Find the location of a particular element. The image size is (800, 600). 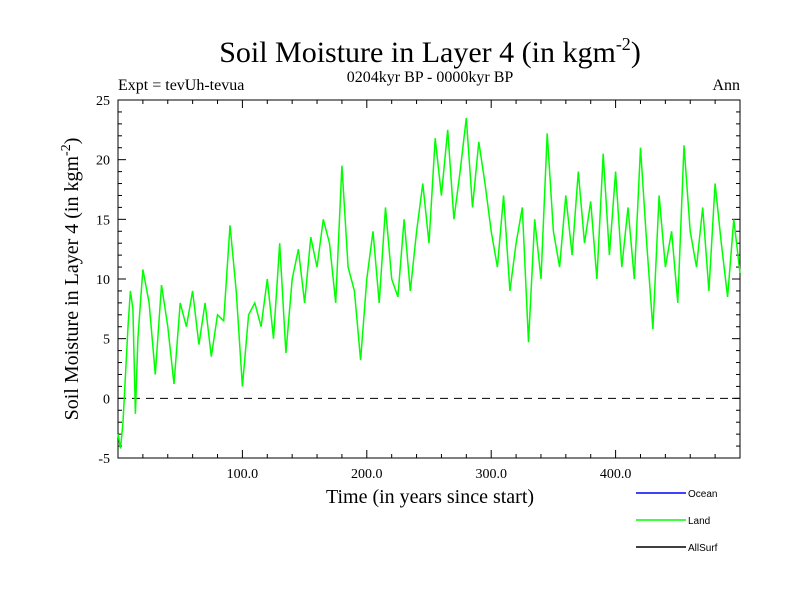

x-tick-label: 400.0 is located at coordinates (616, 474).